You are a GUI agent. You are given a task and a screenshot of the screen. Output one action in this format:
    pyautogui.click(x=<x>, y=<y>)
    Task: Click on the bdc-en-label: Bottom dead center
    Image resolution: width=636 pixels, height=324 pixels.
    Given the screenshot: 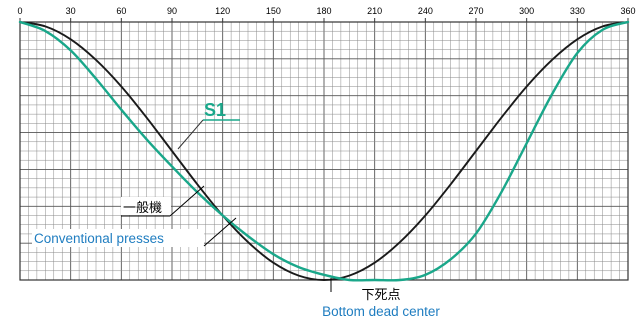 What is the action you would take?
    pyautogui.click(x=381, y=311)
    